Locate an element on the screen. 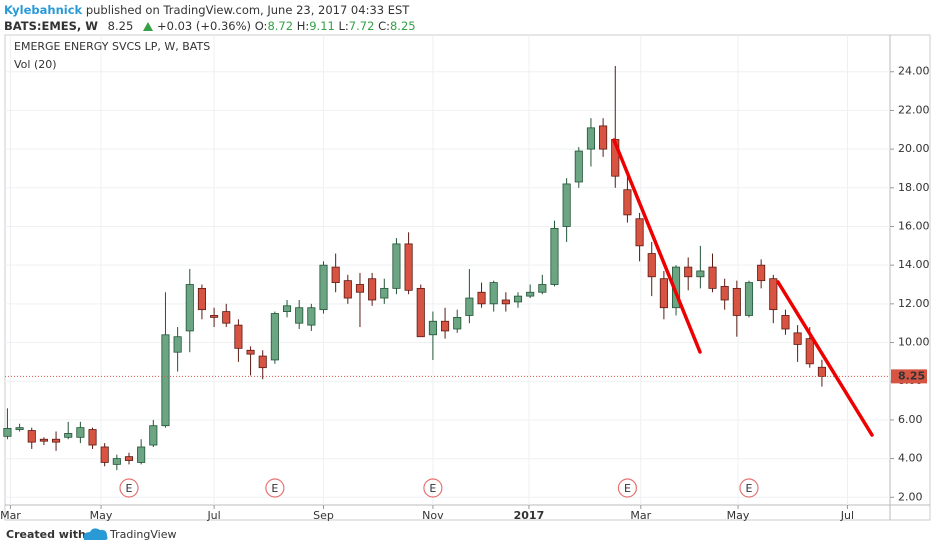  x-tick-label: May is located at coordinates (101, 515).